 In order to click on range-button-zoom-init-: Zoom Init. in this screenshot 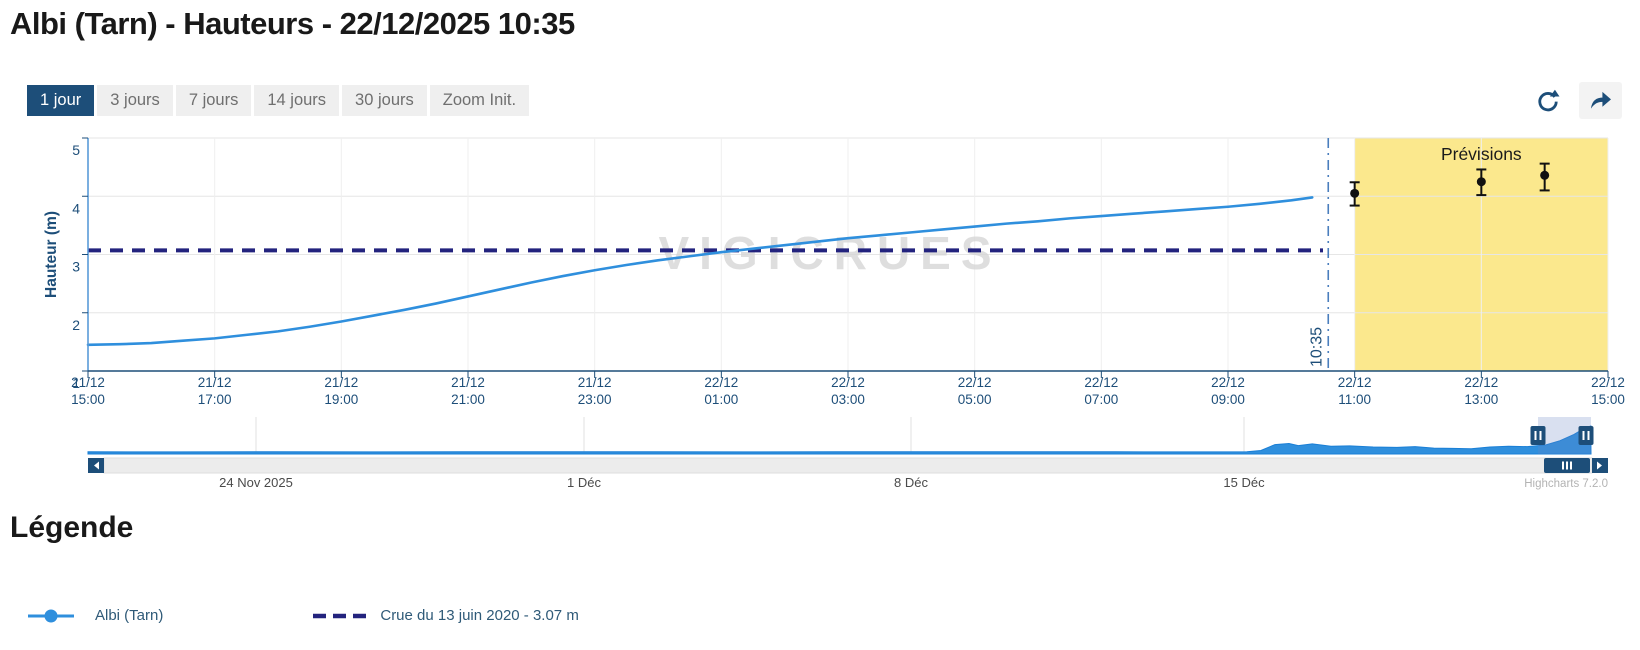, I will do `click(479, 100)`.